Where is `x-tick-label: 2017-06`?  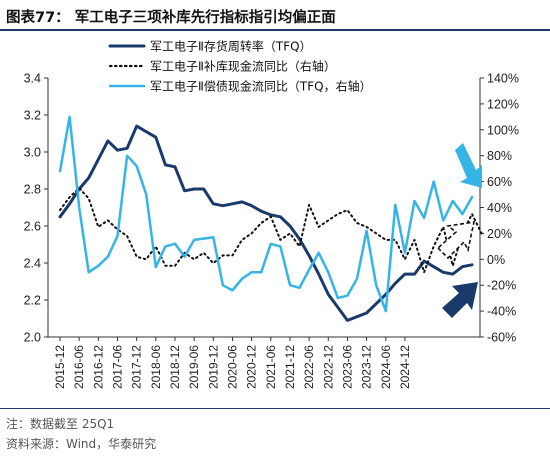 x-tick-label: 2017-06 is located at coordinates (117, 367).